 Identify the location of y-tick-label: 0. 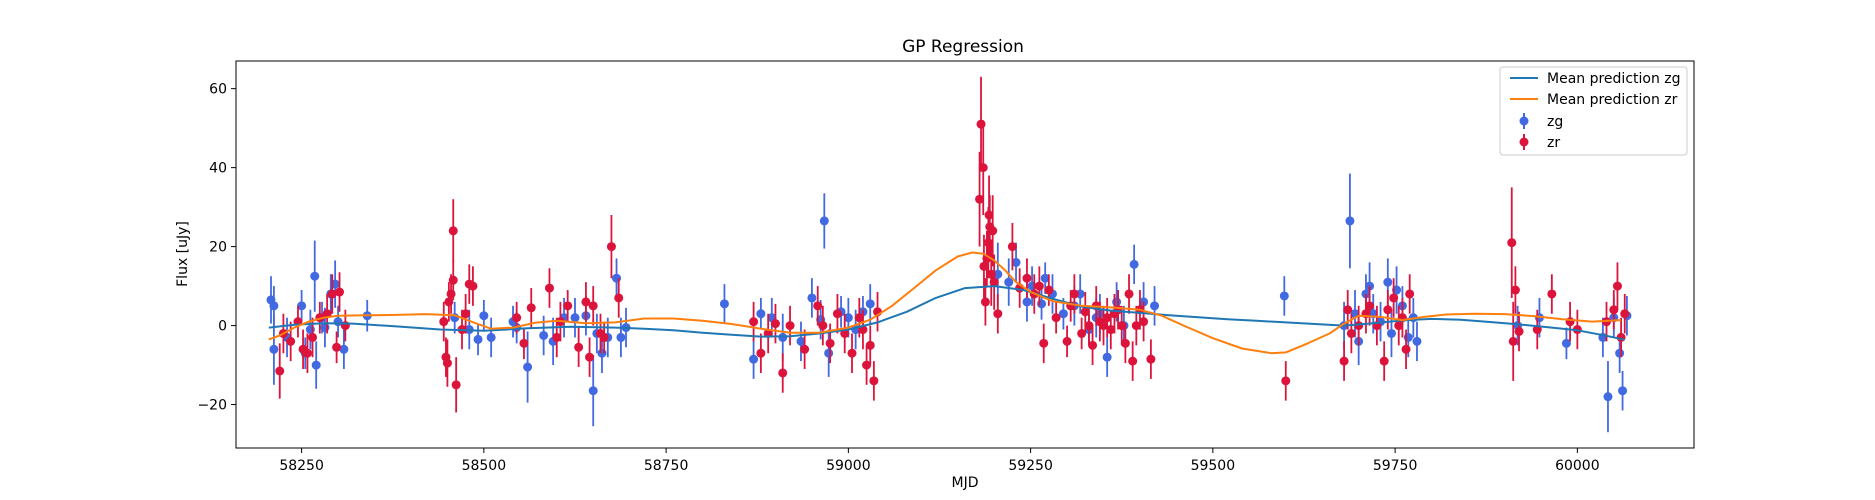
(222, 327).